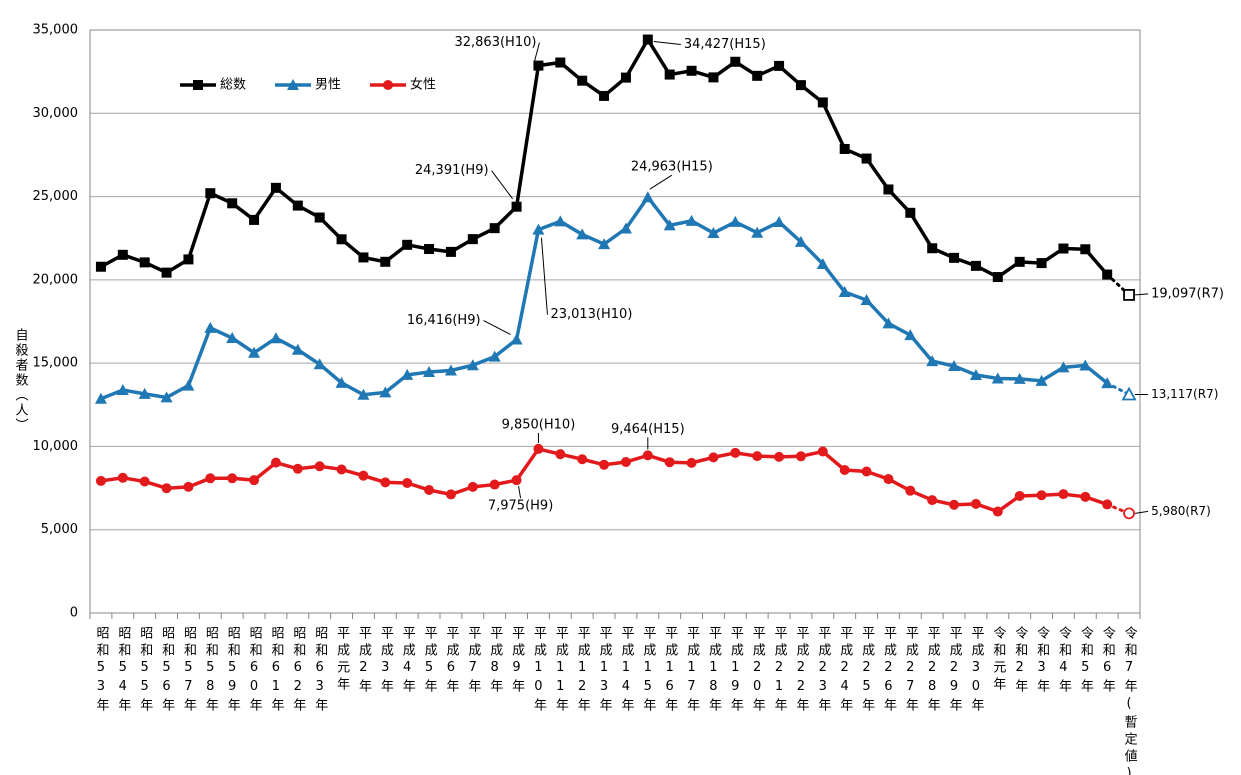 Image resolution: width=1241 pixels, height=775 pixels. Describe the element at coordinates (189, 670) in the screenshot. I see `x-tick-label: 昭和57年` at that location.